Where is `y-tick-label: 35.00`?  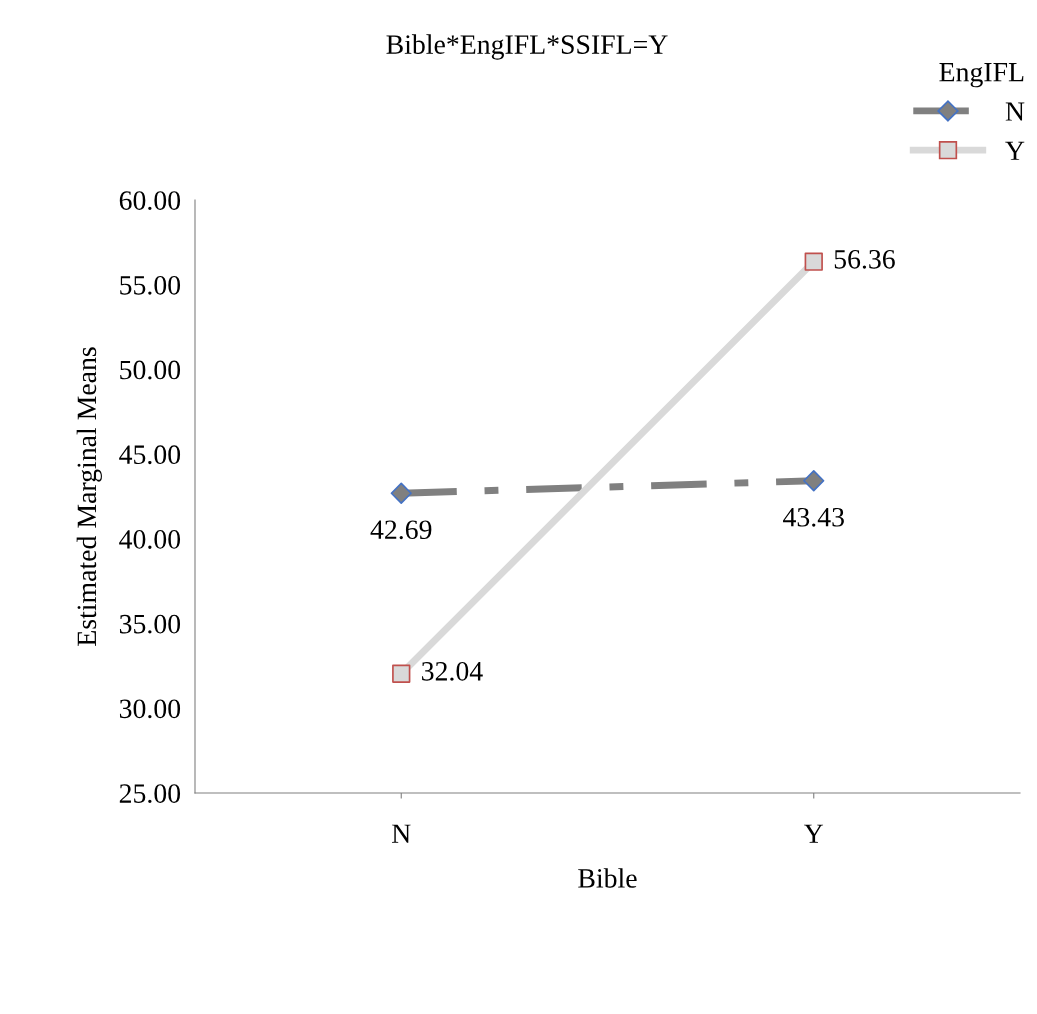 y-tick-label: 35.00 is located at coordinates (150, 624).